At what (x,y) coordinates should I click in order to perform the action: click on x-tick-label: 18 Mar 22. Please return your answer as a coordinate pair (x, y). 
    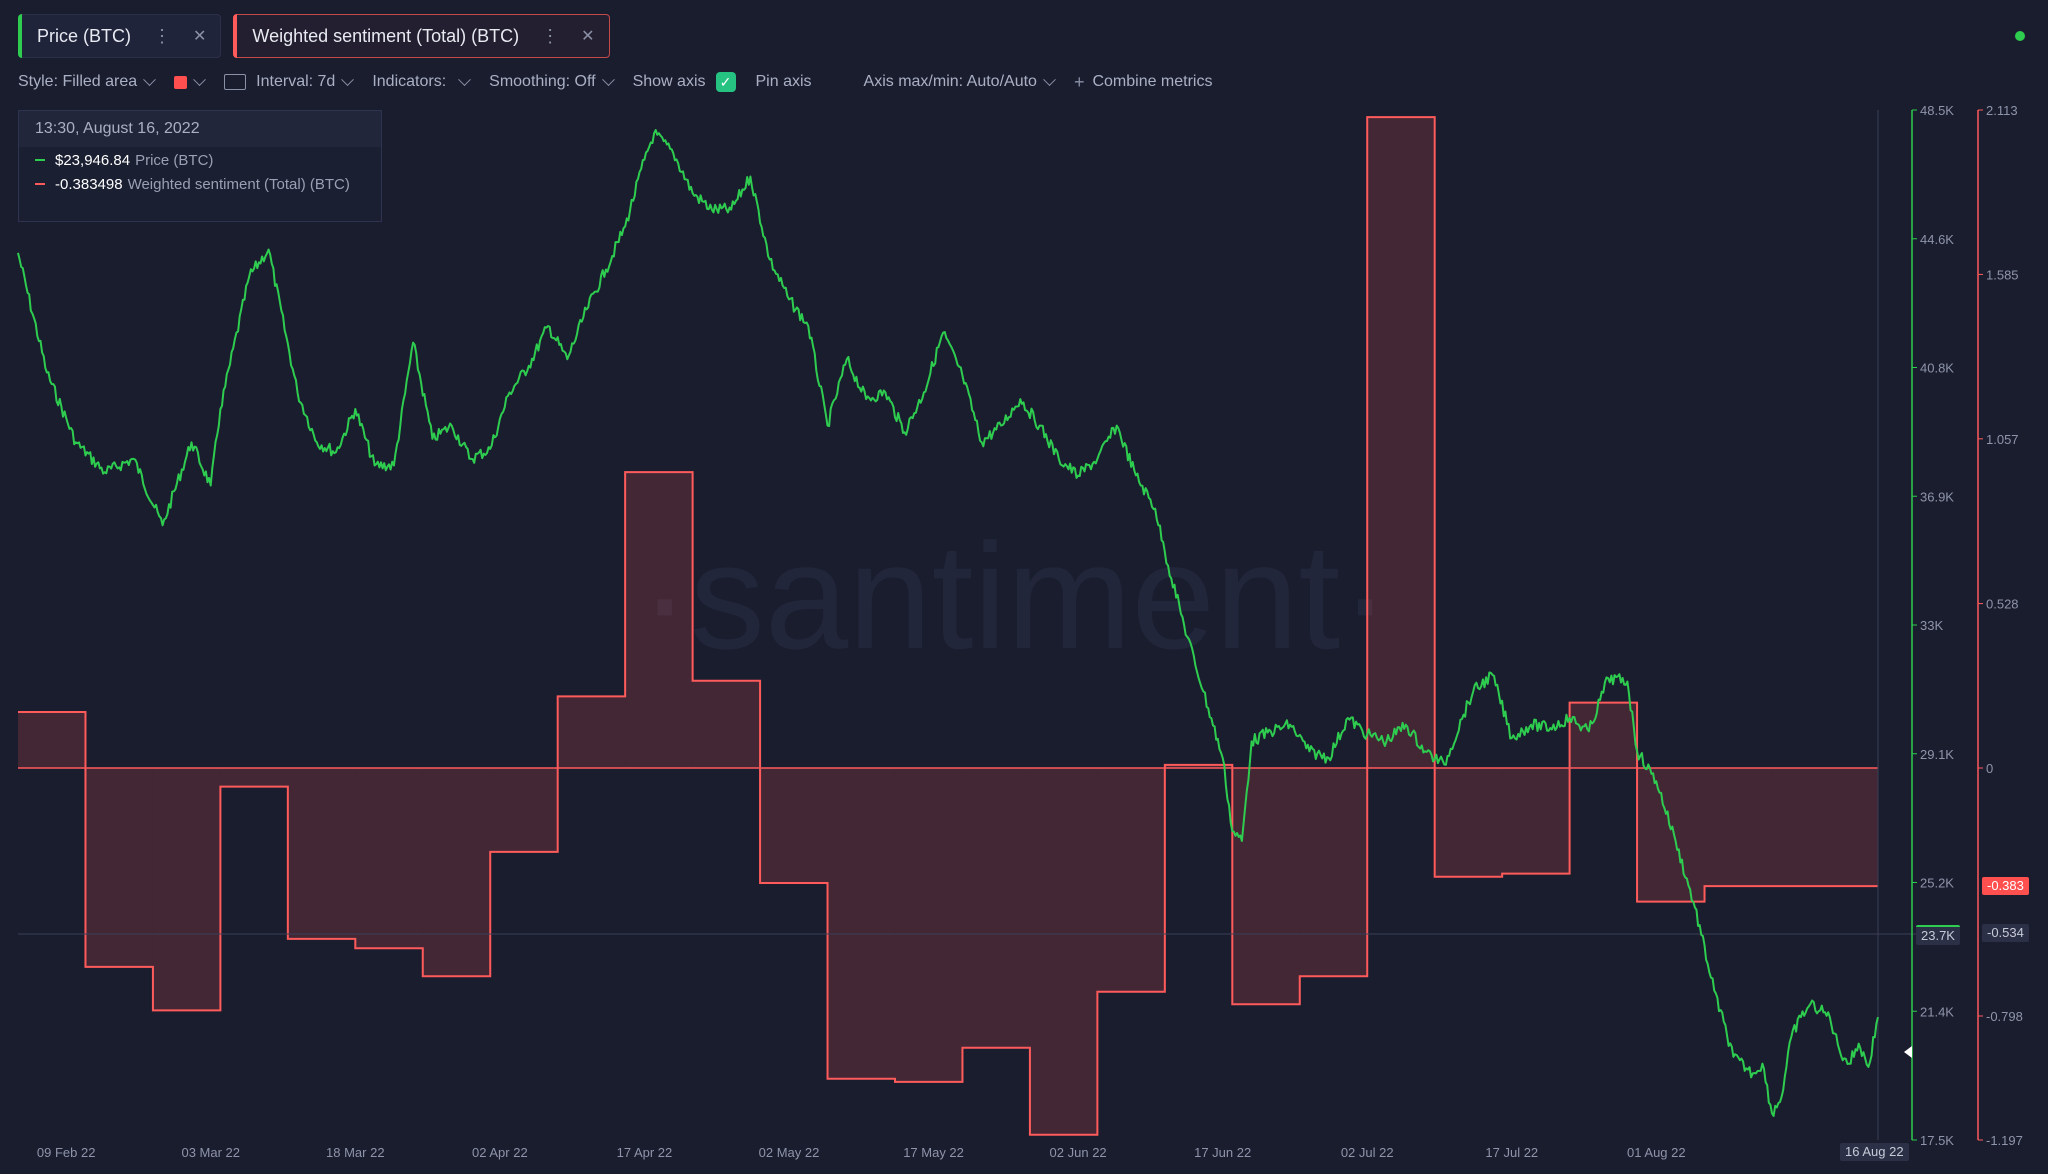
    Looking at the image, I should click on (355, 1152).